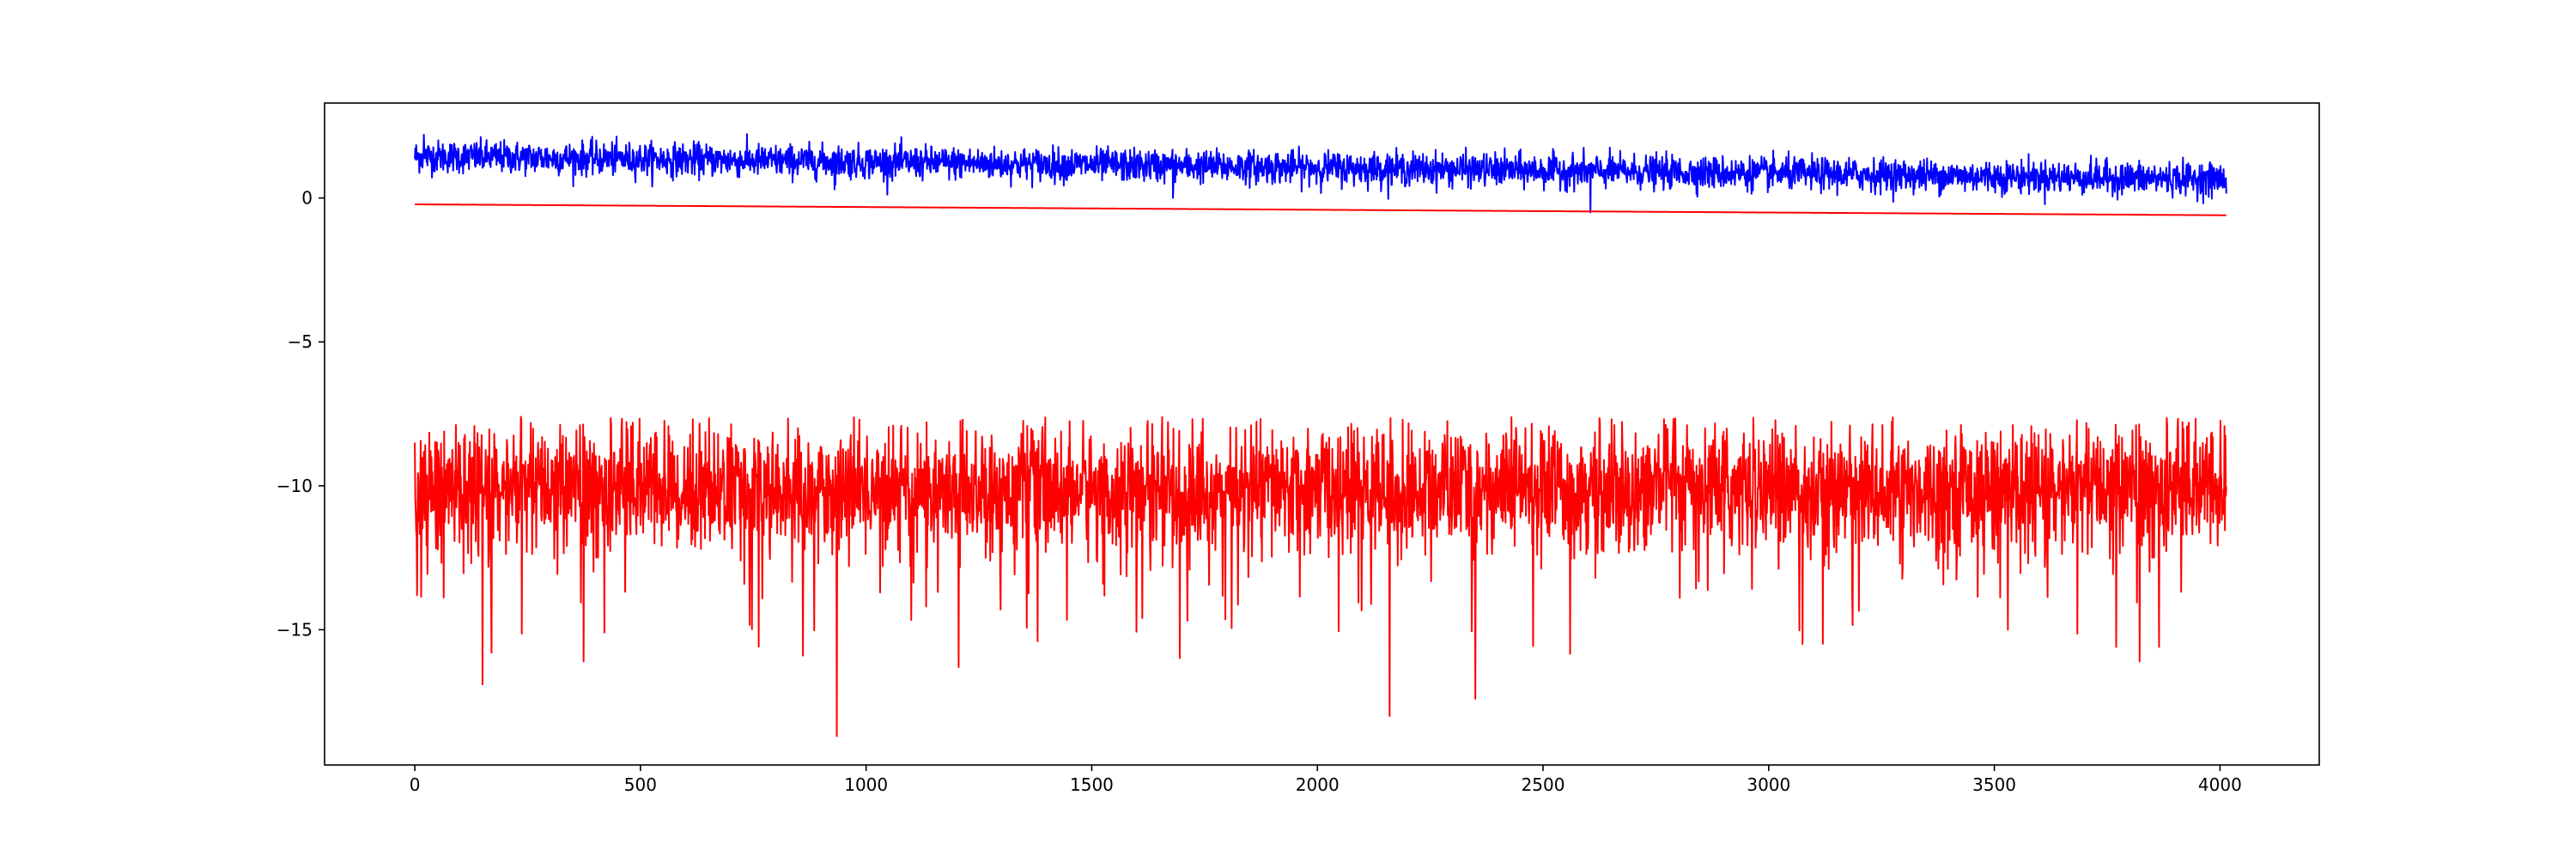 The image size is (2576, 862). What do you see at coordinates (307, 198) in the screenshot?
I see `y-tick-label: 0` at bounding box center [307, 198].